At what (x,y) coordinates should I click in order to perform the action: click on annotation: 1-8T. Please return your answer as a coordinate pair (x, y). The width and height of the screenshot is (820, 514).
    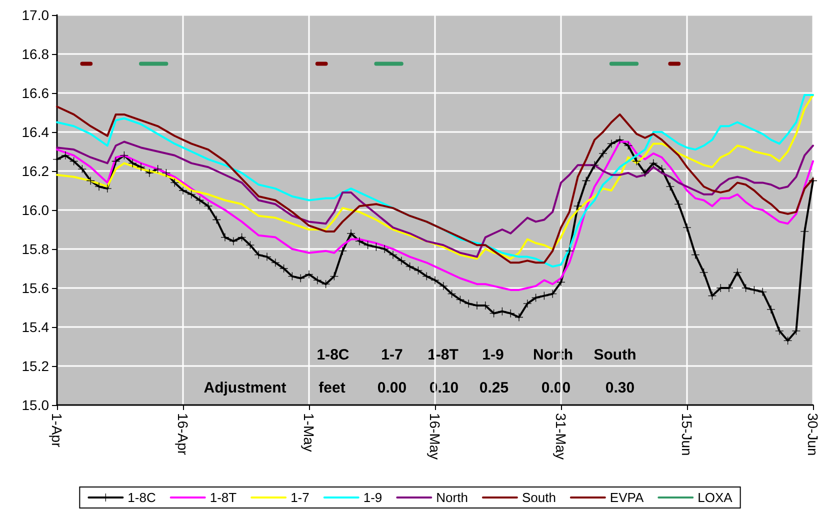
    Looking at the image, I should click on (443, 355).